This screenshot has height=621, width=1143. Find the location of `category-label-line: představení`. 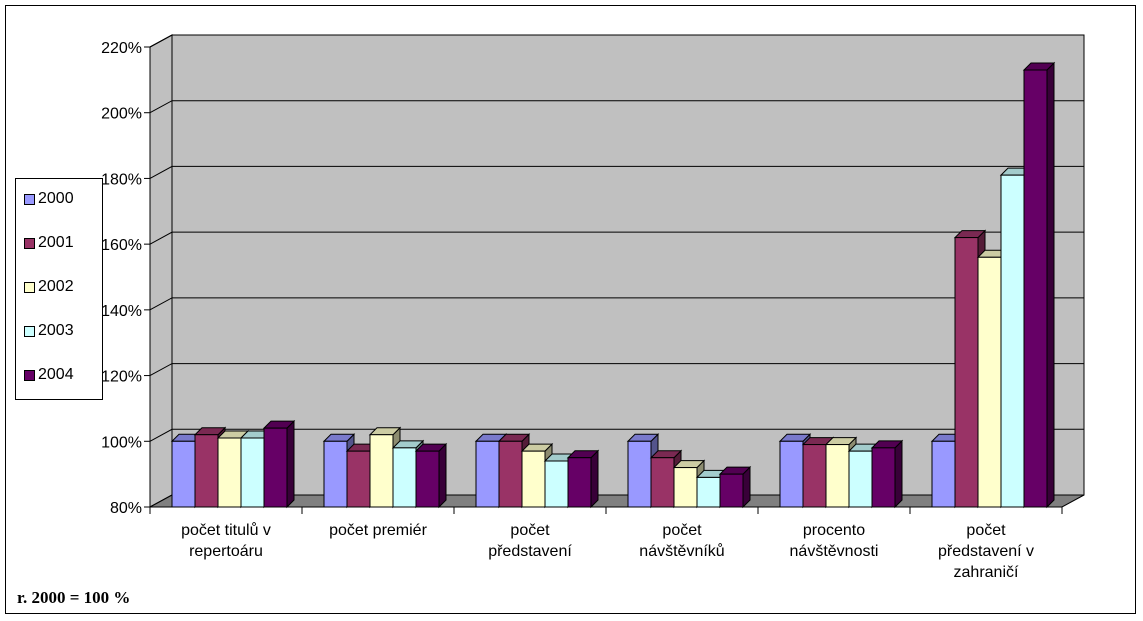

category-label-line: představení is located at coordinates (530, 551).